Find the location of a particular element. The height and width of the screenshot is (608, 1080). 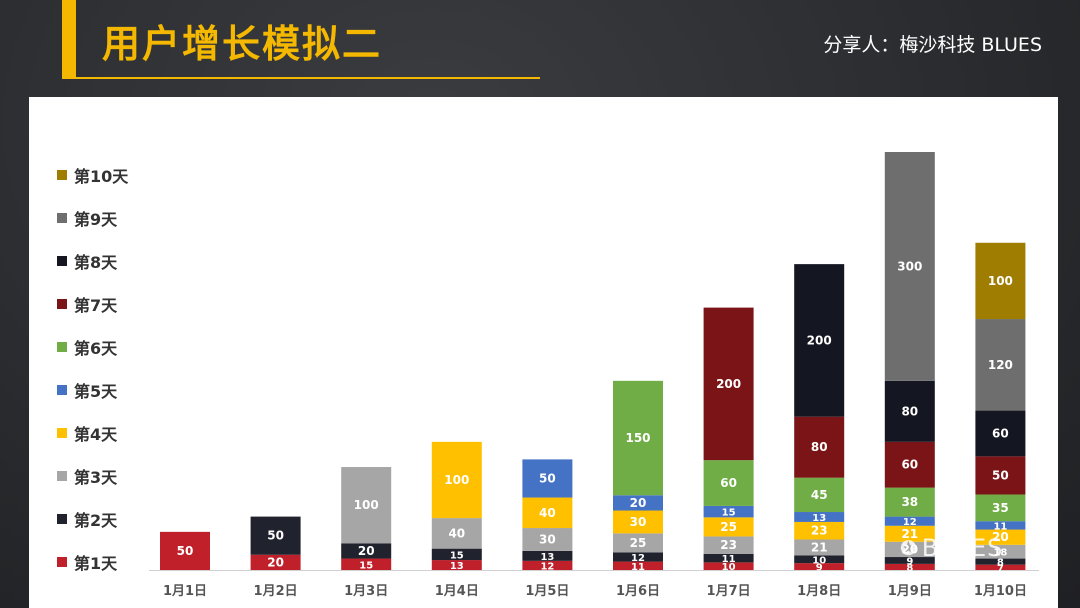

wechat-icon: ✪ is located at coordinates (909, 548).